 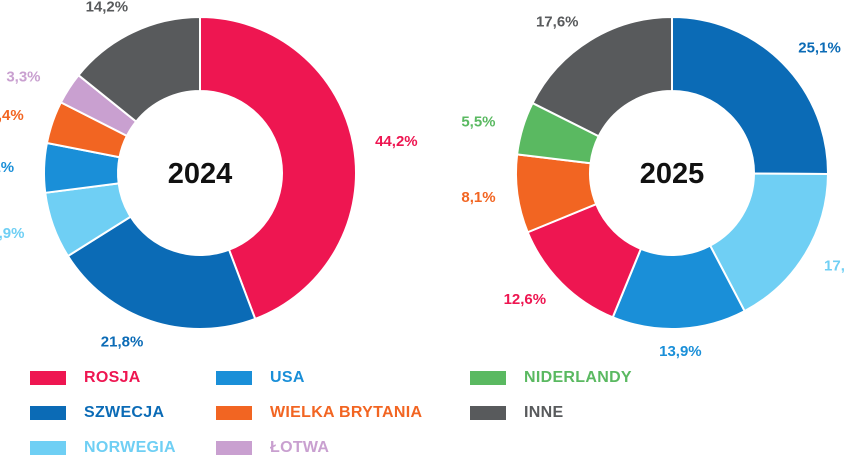 What do you see at coordinates (130, 447) in the screenshot?
I see `legend-label: NORWEGIA` at bounding box center [130, 447].